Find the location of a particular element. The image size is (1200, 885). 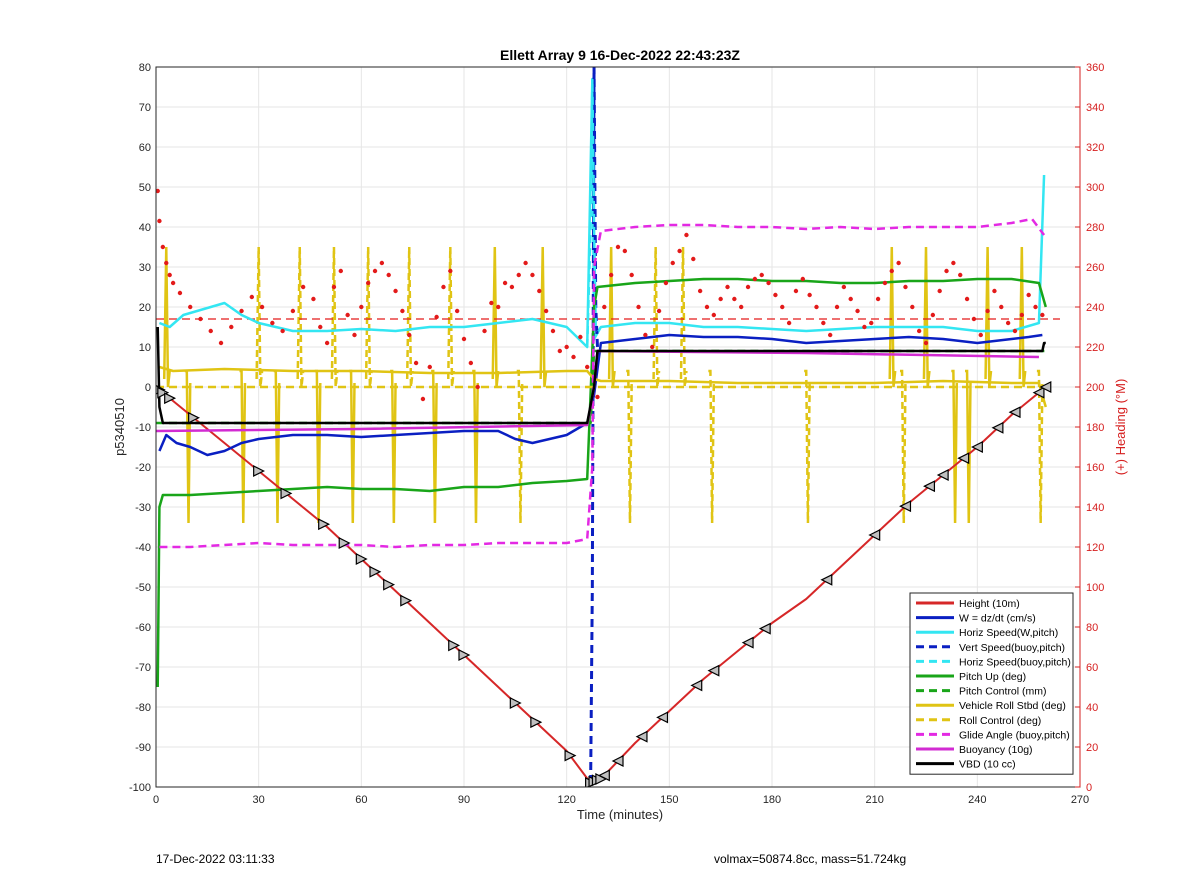

y-tick-label-right: 340 is located at coordinates (1095, 108).